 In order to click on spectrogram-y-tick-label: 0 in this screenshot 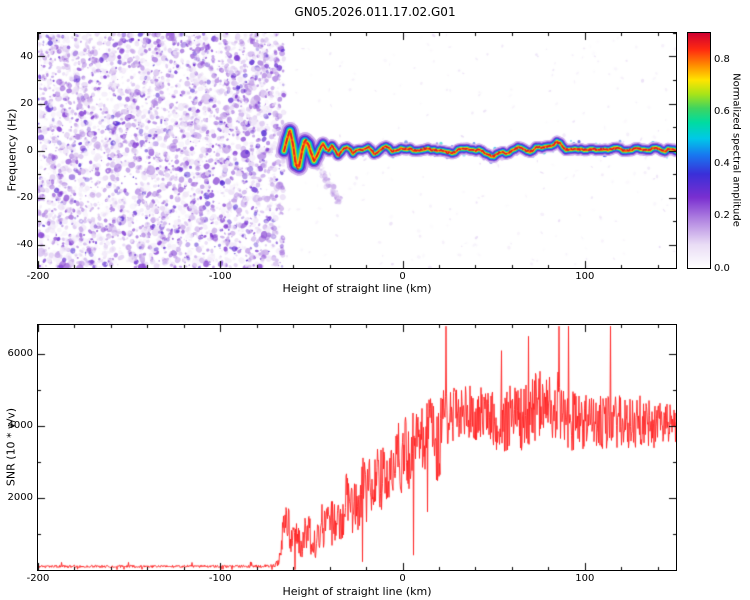, I will do `click(29, 150)`.